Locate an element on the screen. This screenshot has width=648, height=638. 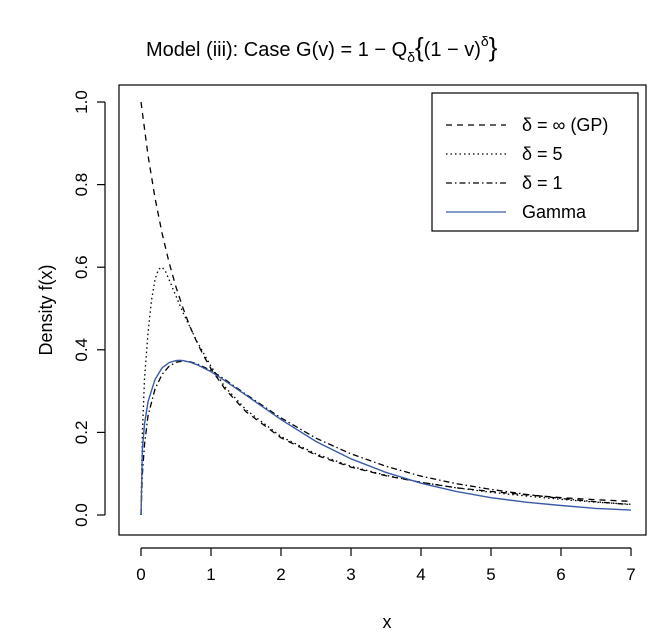
title-paren-expr: (1 − v) is located at coordinates (452, 50).